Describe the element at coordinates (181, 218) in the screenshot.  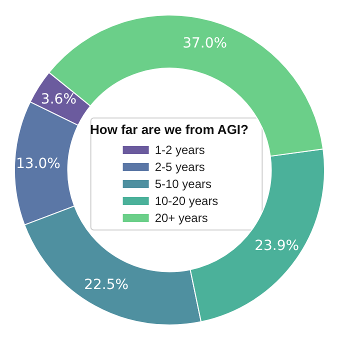
I see `legend-label: 20+ years` at that location.